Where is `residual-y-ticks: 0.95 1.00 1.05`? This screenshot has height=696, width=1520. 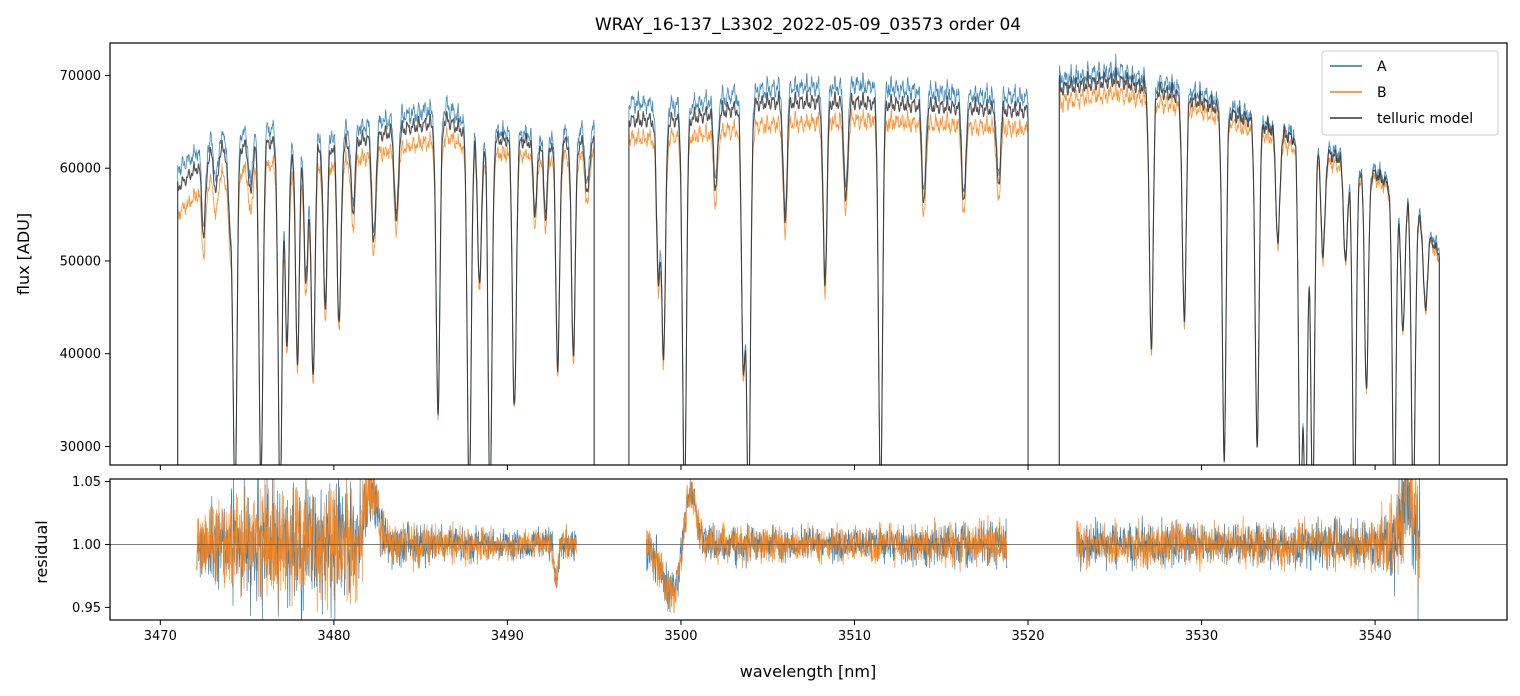 residual-y-ticks: 0.95 1.00 1.05 is located at coordinates (91, 545).